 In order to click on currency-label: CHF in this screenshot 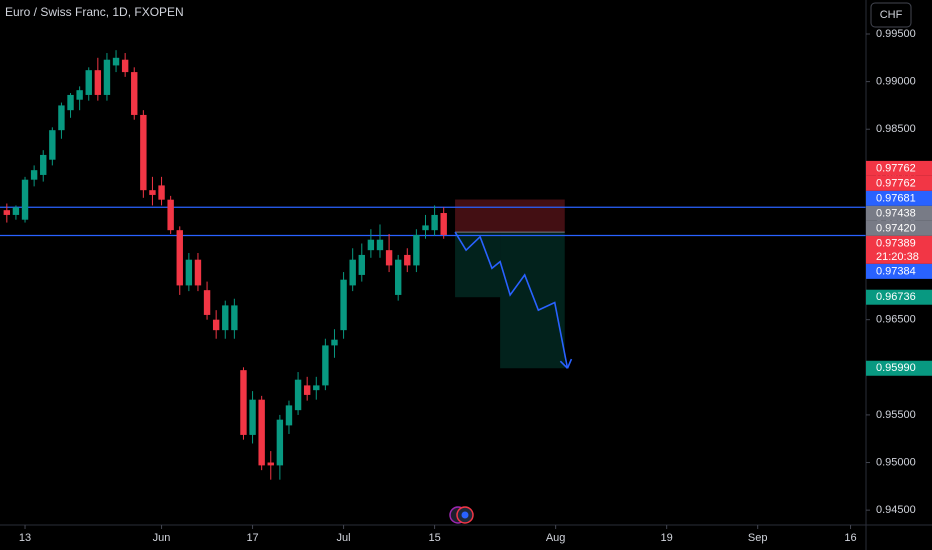, I will do `click(891, 15)`.